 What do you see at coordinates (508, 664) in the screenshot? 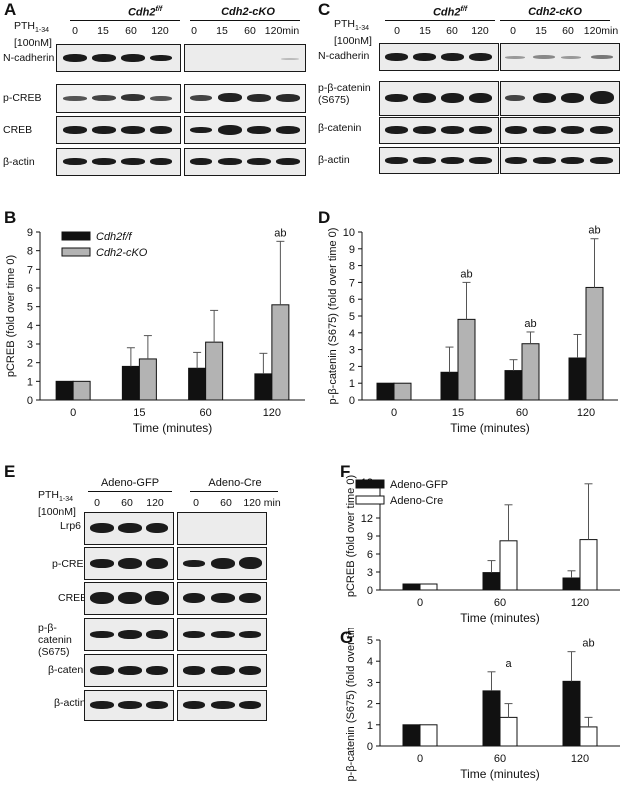
I see `significance-label: a` at bounding box center [508, 664].